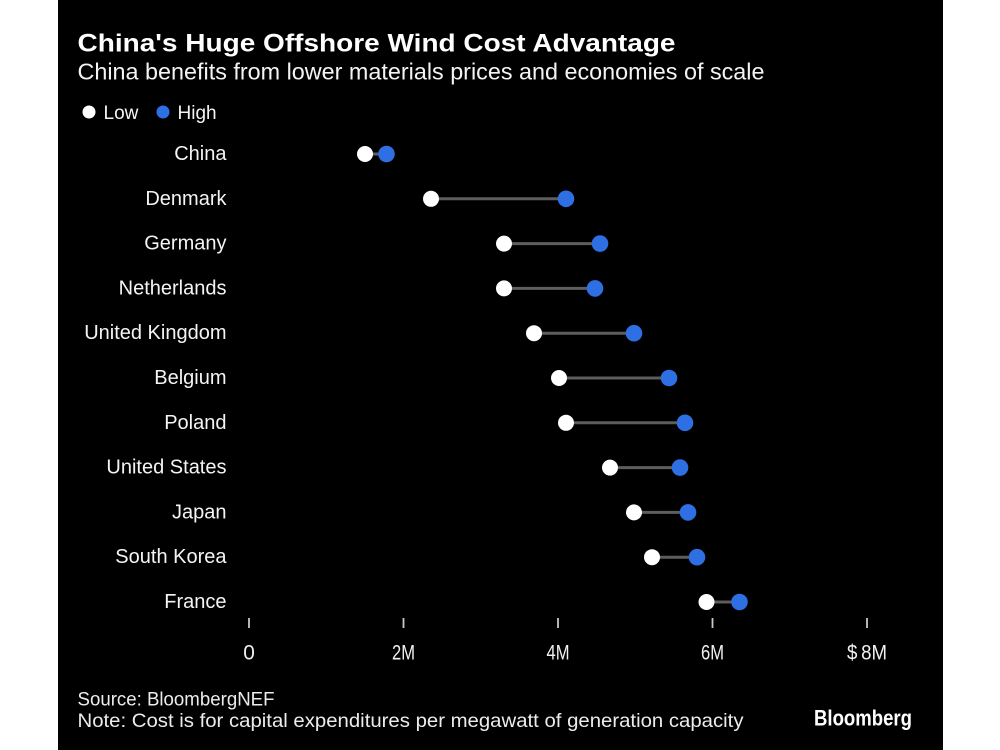 This screenshot has height=750, width=1000. Describe the element at coordinates (557, 653) in the screenshot. I see `svg-text: 4M` at that location.